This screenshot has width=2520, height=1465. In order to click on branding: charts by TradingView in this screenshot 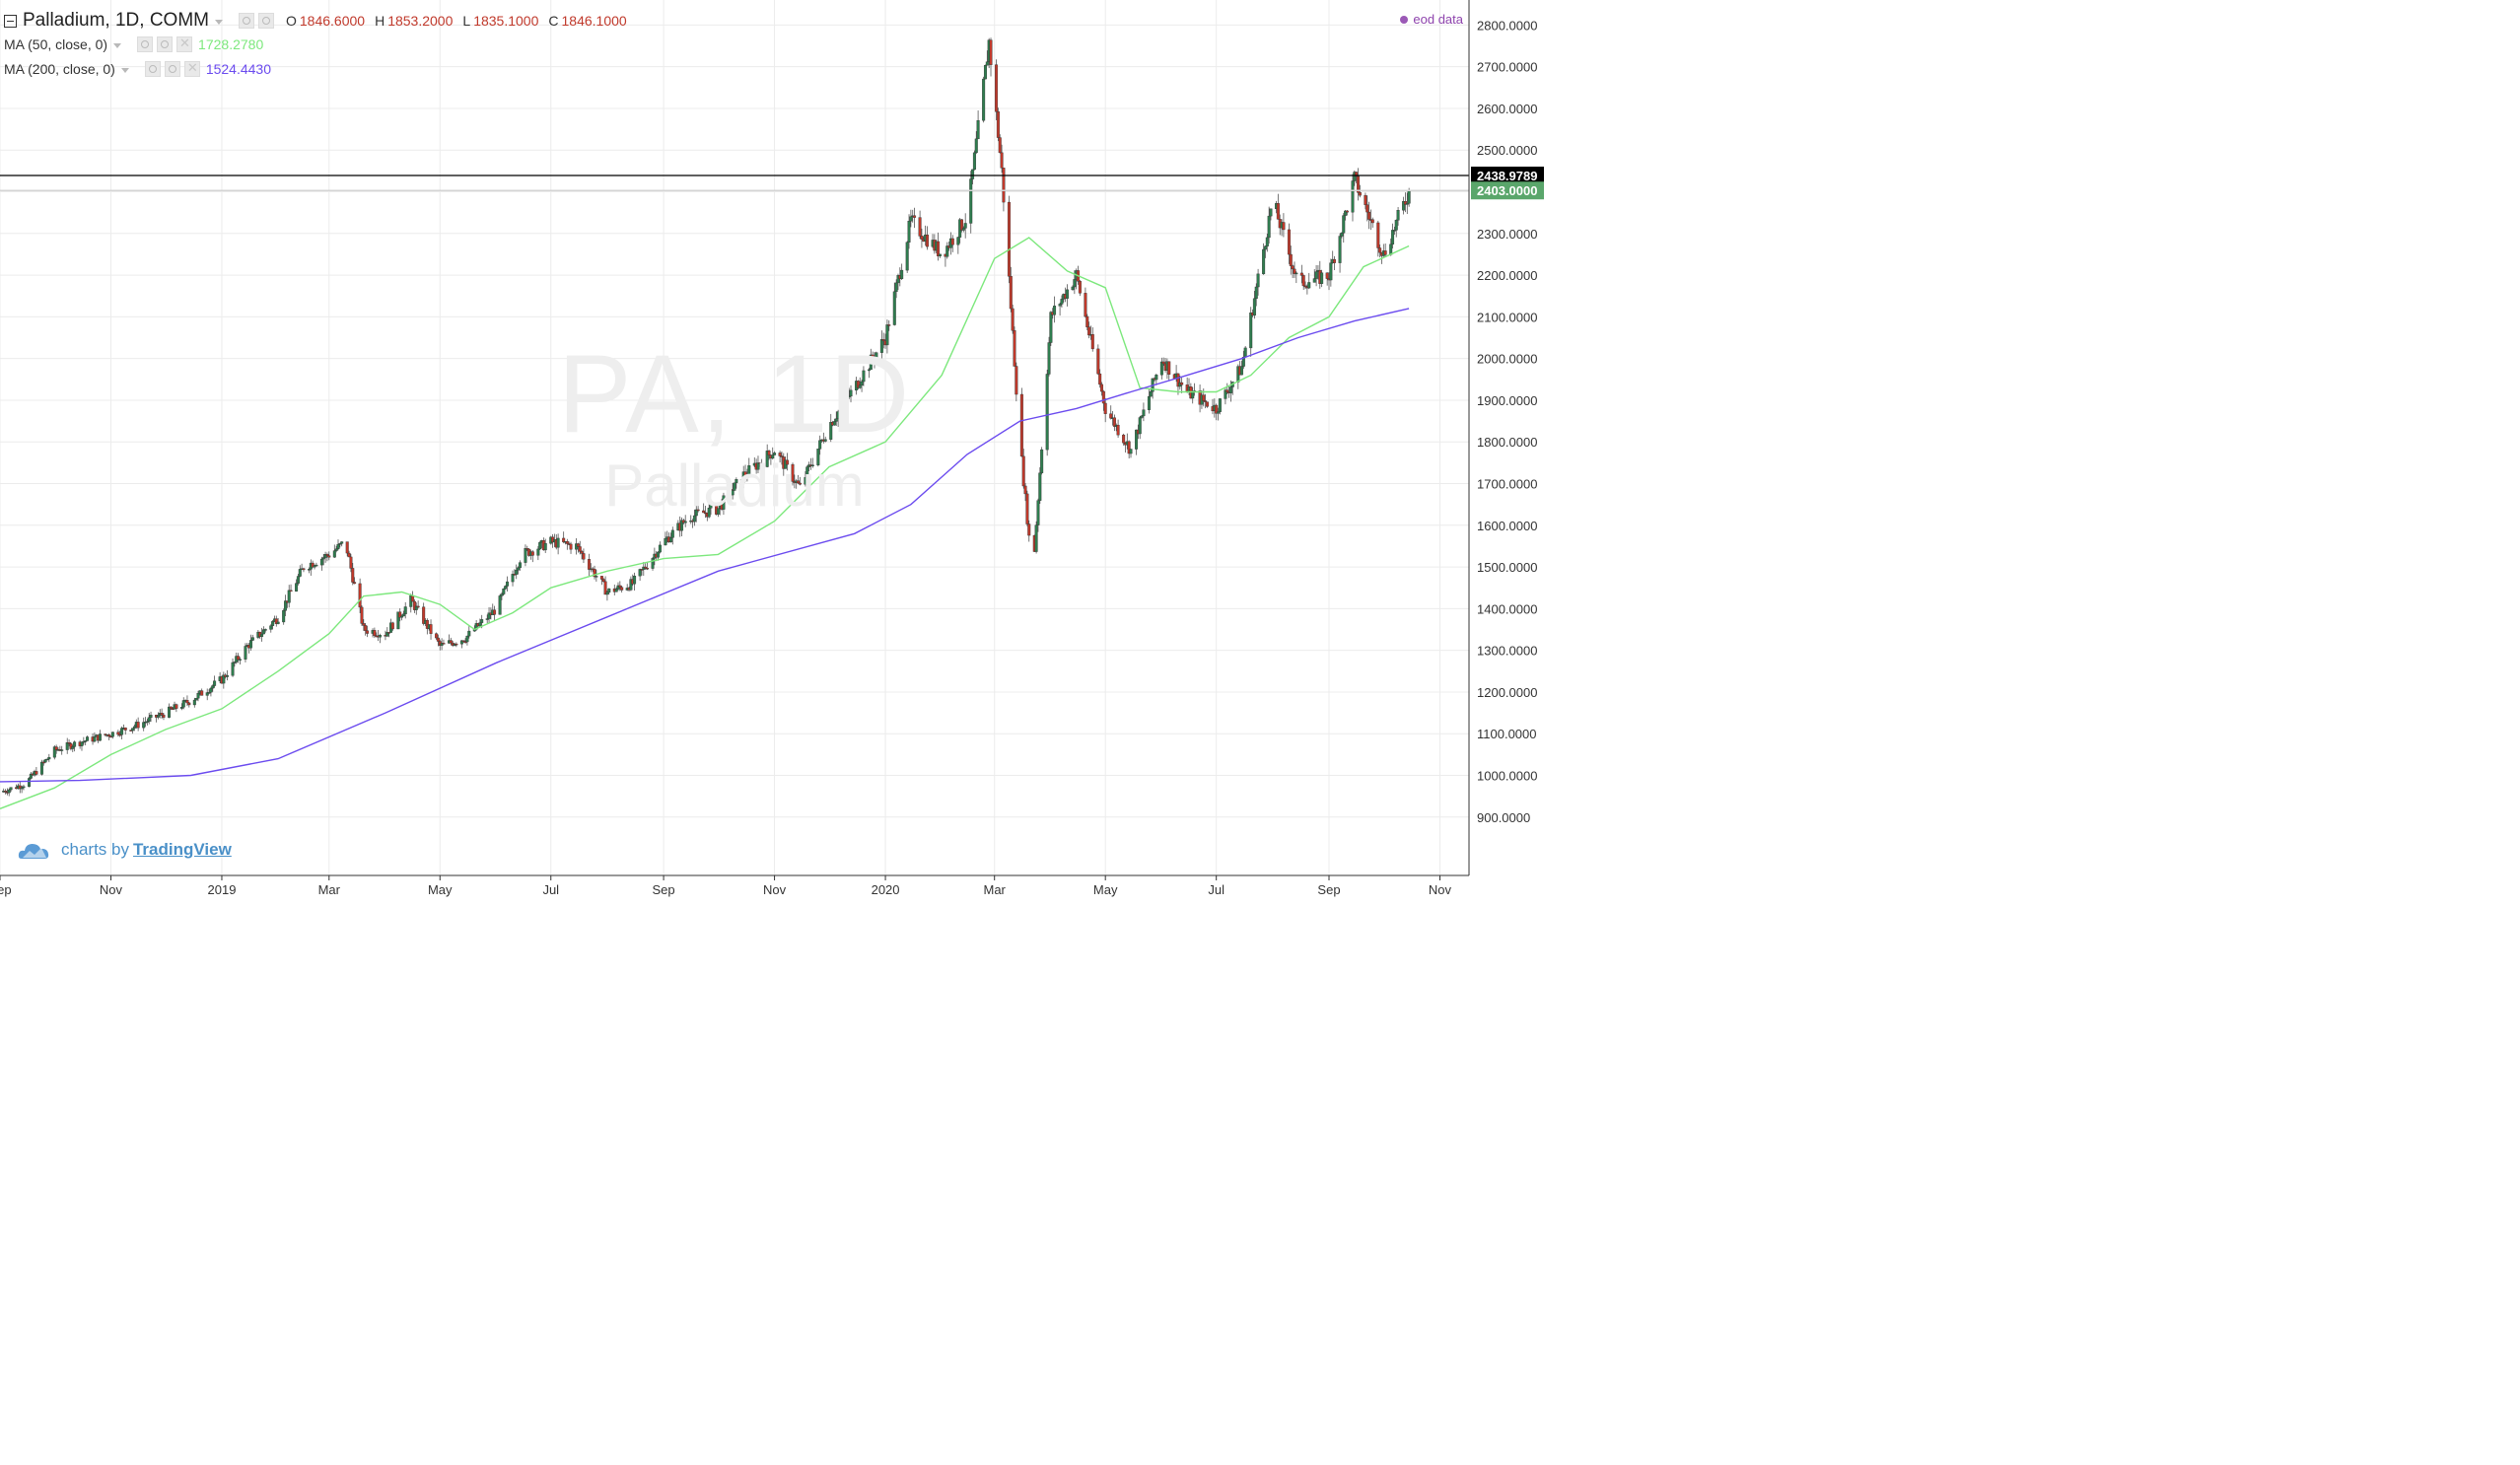, I will do `click(125, 850)`.